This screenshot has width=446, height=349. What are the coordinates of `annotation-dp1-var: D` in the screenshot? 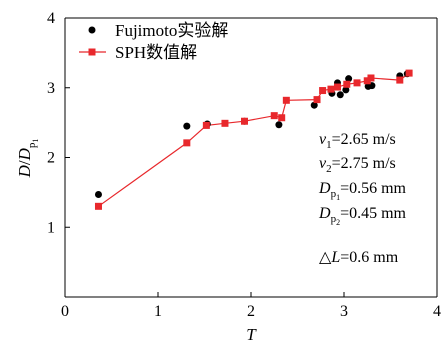 It's located at (324, 188).